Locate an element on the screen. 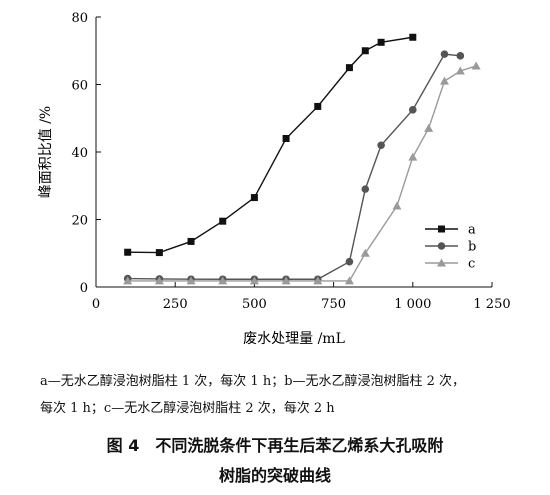  legend-label: b is located at coordinates (472, 247).